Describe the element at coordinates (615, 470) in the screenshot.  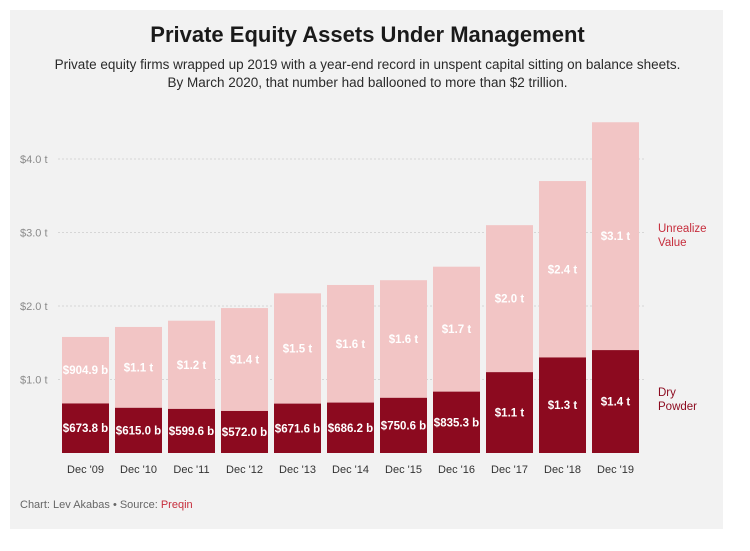
I see `x-tick-label: Dec '19` at that location.